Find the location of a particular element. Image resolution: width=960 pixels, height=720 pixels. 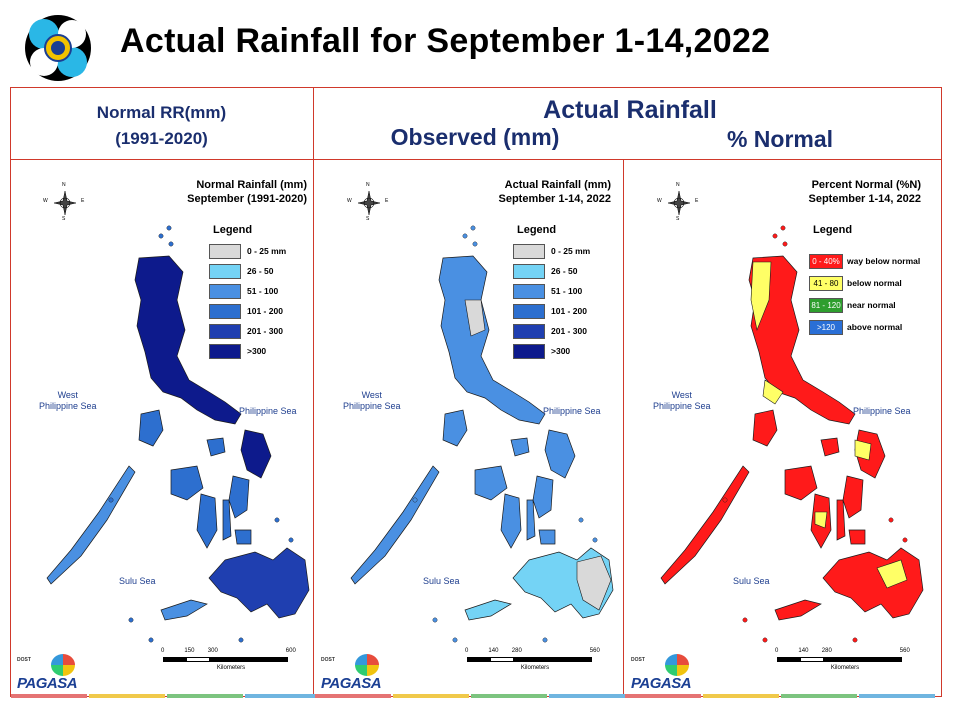

normal-header-line2: (1991-2020) is located at coordinates (161, 138).